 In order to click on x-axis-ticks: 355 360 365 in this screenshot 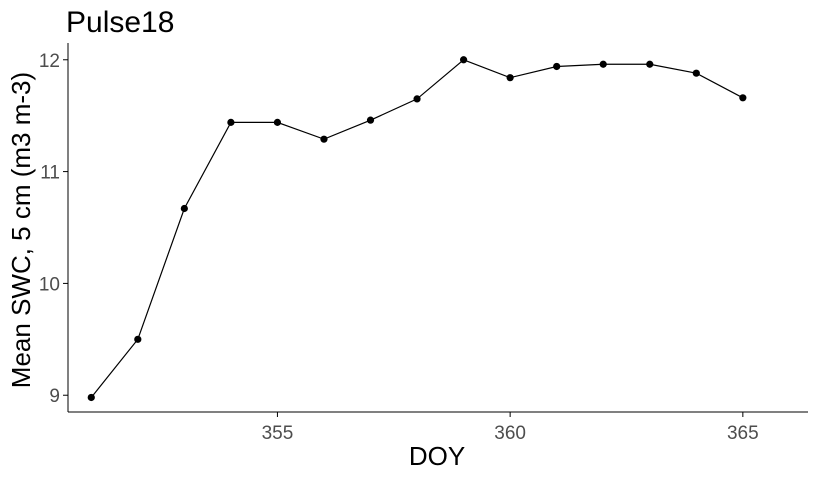, I will do `click(510, 428)`.